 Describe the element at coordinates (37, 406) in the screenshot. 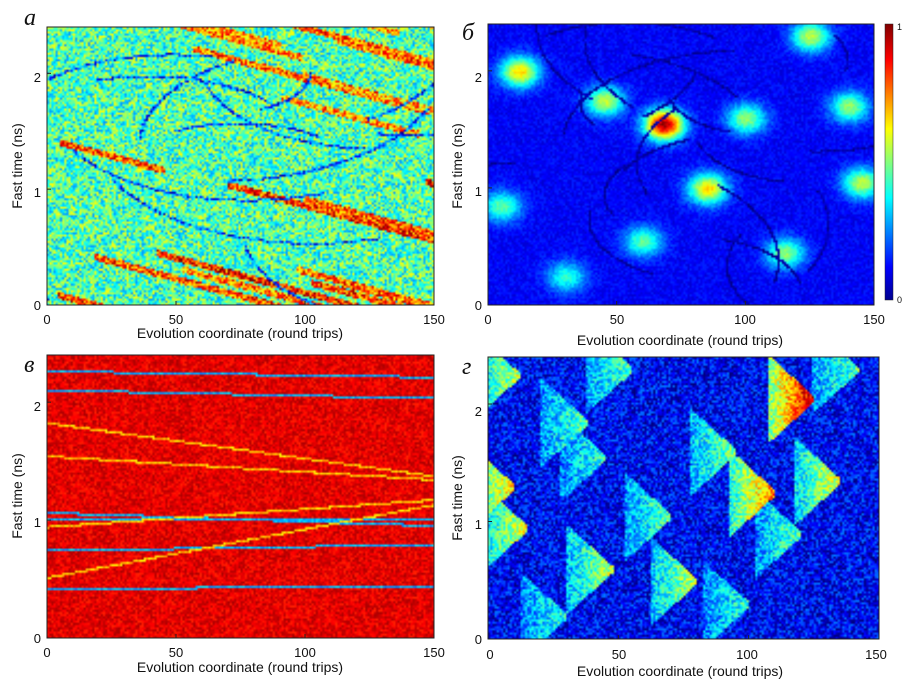

I see `y-tick-label-c-2: 2` at that location.